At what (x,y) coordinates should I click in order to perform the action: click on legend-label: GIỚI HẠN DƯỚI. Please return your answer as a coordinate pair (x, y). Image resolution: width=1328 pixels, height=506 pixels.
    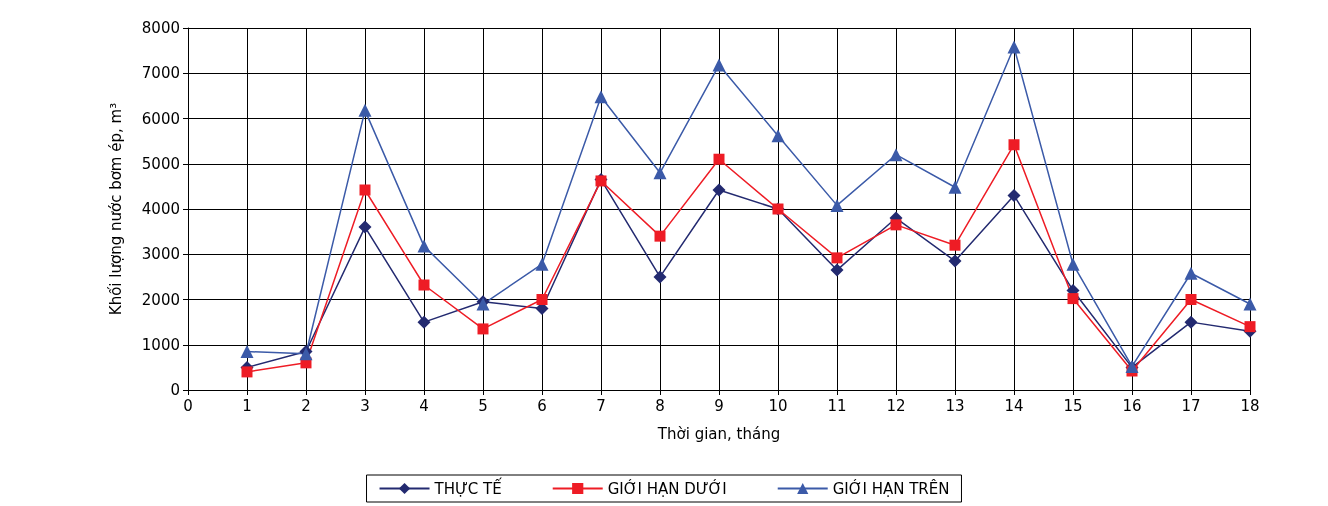
    Looking at the image, I should click on (667, 488).